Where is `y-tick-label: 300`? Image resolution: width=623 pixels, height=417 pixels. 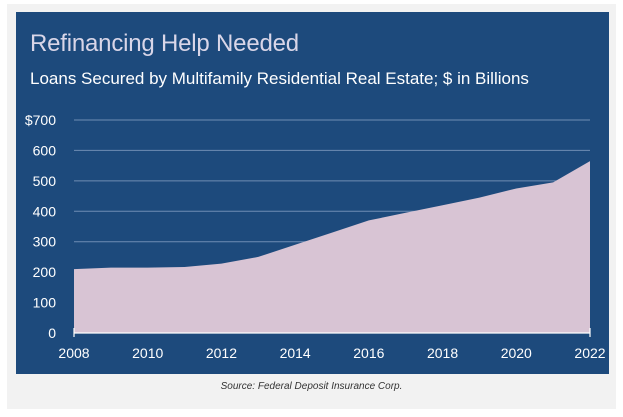
y-tick-label: 300 is located at coordinates (45, 242).